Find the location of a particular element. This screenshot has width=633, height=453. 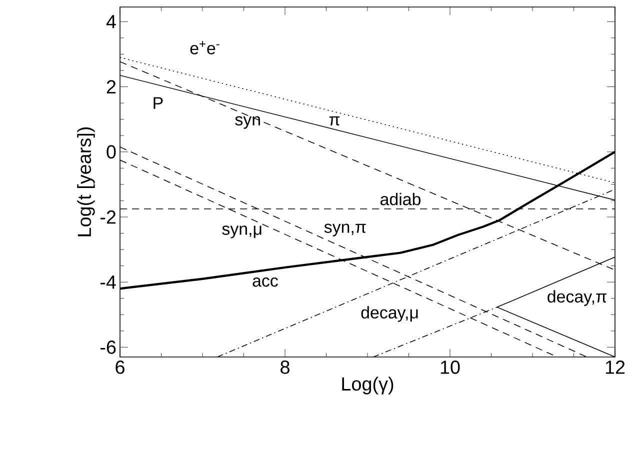

y-tick-label: -6 is located at coordinates (108, 347).